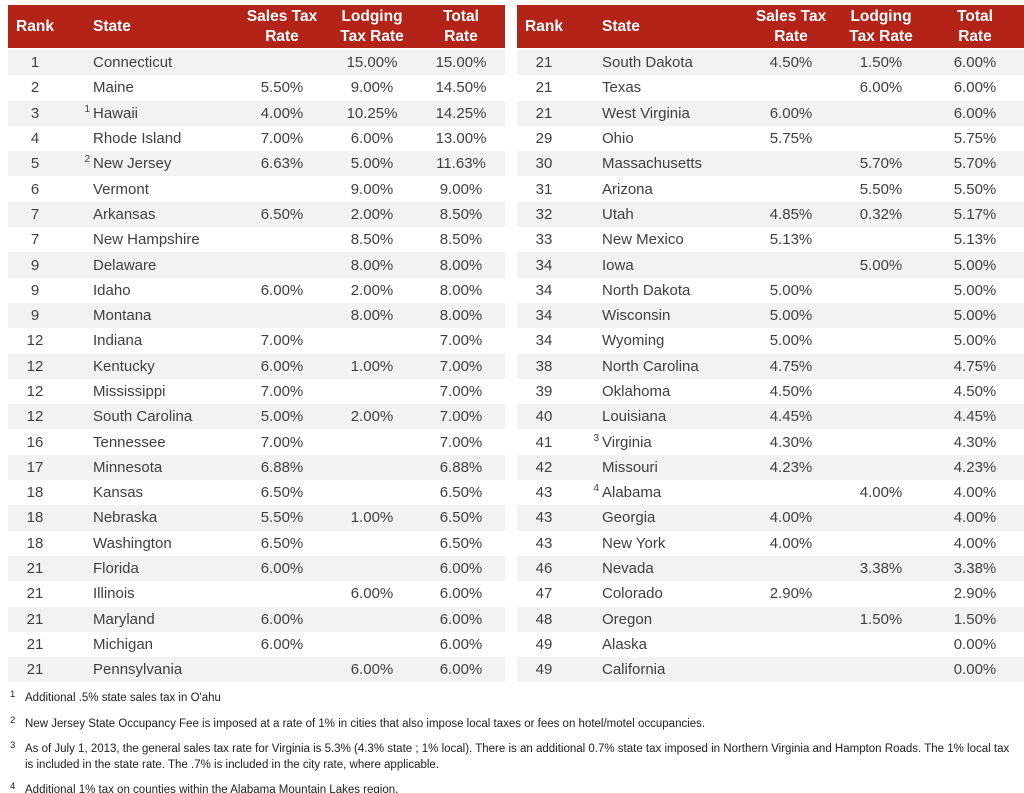  What do you see at coordinates (87, 160) in the screenshot?
I see `footnote-ref-marker: 2` at bounding box center [87, 160].